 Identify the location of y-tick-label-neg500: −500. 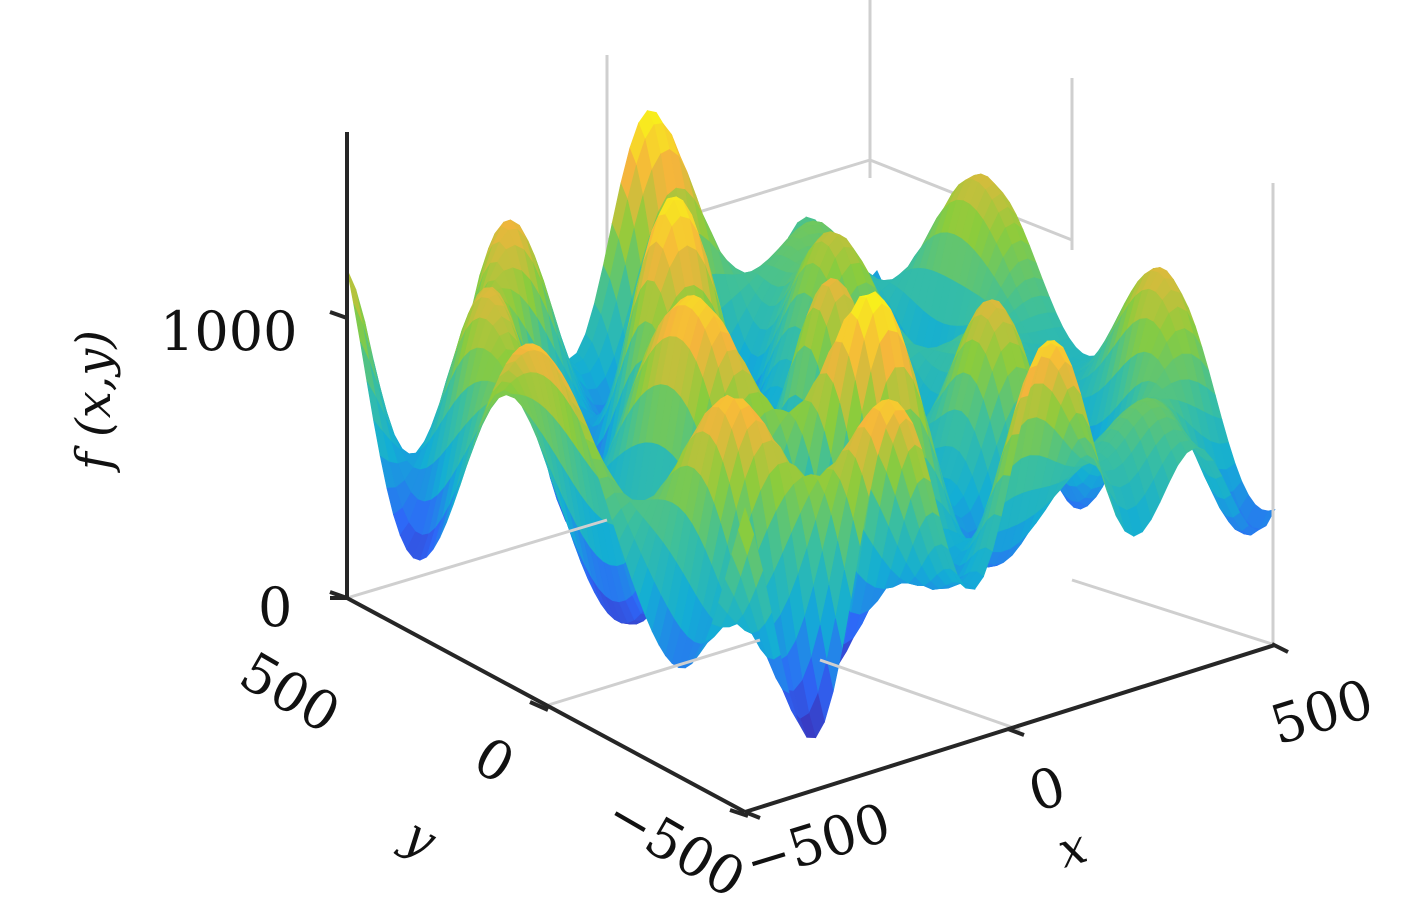
(676, 840).